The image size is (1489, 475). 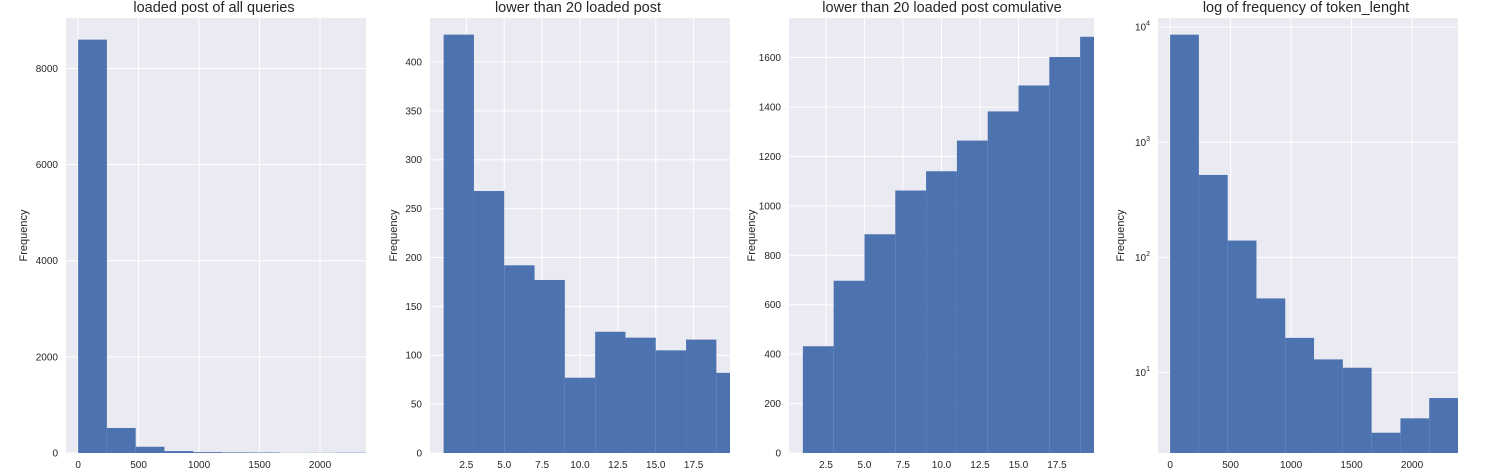 What do you see at coordinates (47, 165) in the screenshot?
I see `y-tick-label: 6000` at bounding box center [47, 165].